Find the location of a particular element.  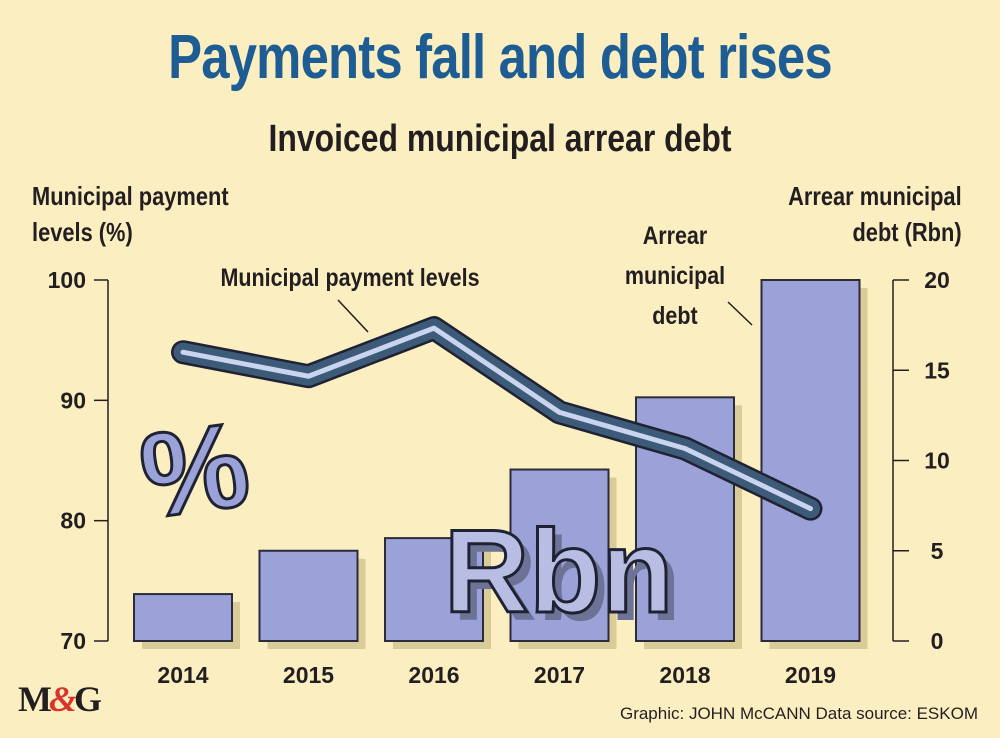

right-tick-label-0: 0 is located at coordinates (937, 641).